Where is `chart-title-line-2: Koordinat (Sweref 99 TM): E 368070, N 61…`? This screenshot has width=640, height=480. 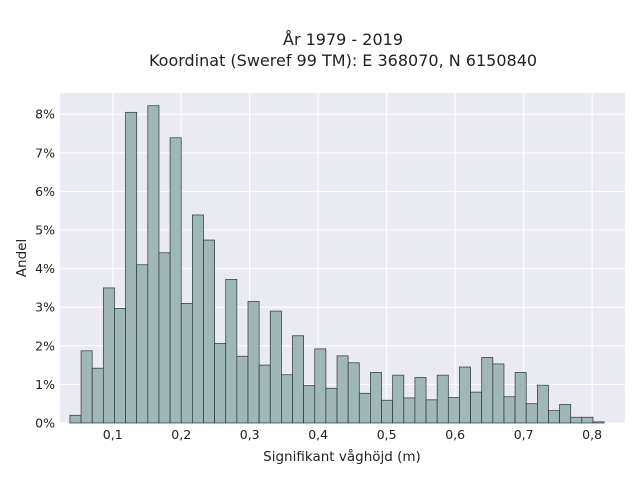
chart-title-line-2: Koordinat (Sweref 99 TM): E 368070, N 61… is located at coordinates (343, 60).